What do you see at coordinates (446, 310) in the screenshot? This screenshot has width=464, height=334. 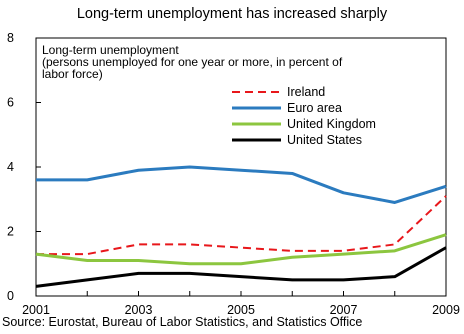 I see `x-tick-label: 2009` at bounding box center [446, 310].